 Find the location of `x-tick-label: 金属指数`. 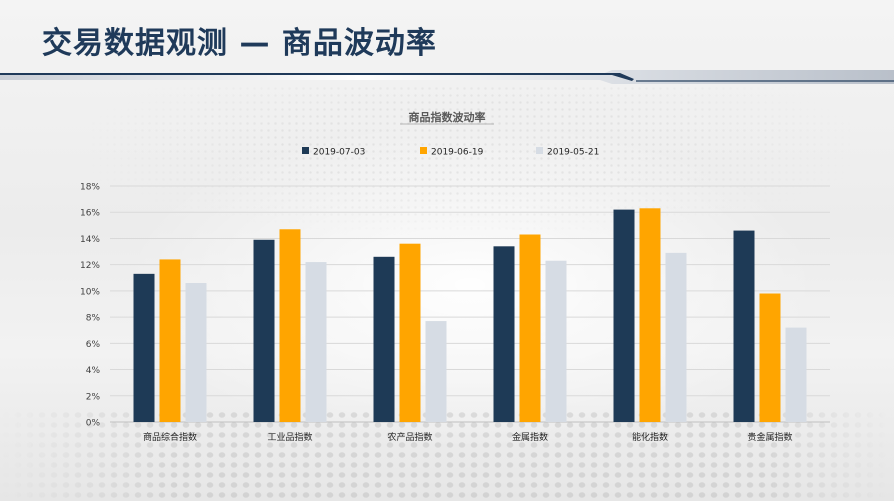

x-tick-label: 金属指数 is located at coordinates (530, 437).